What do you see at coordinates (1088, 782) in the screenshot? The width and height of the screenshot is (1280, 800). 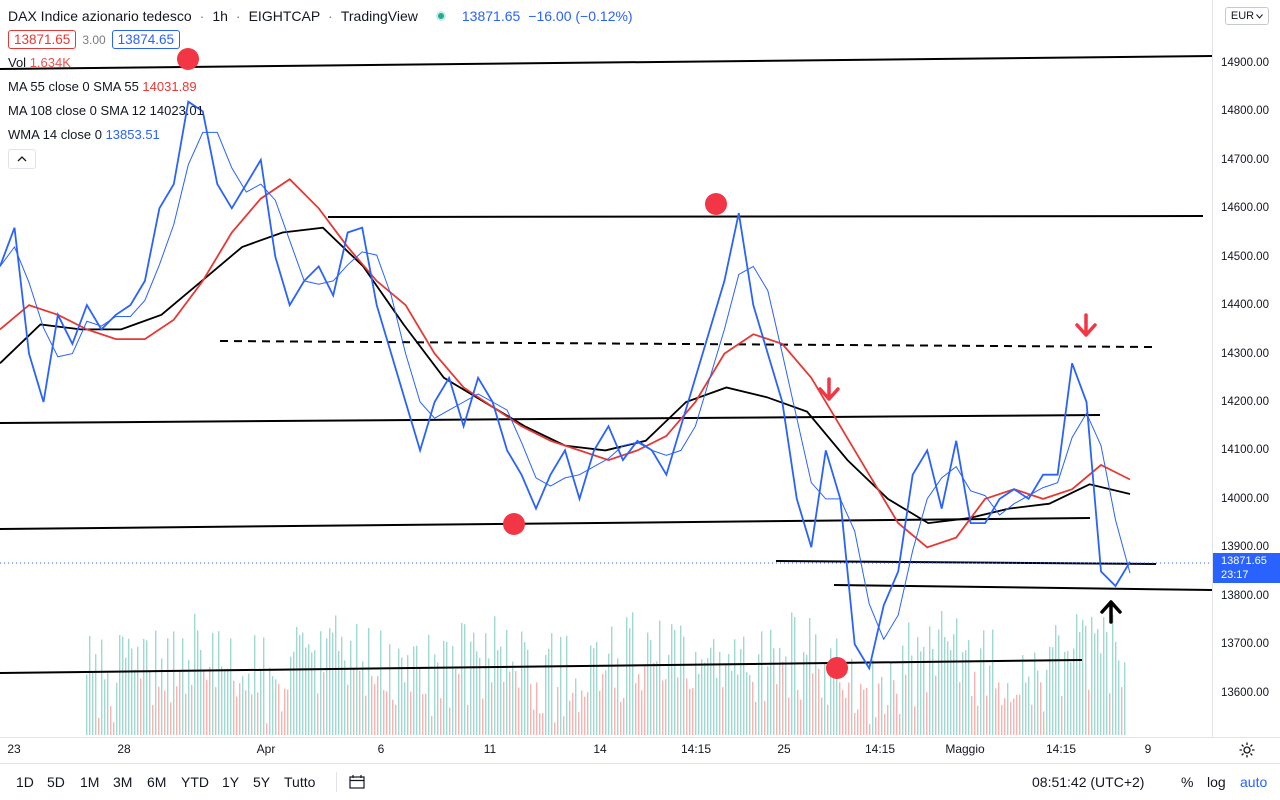 I see `clock: 08:51:42 (UTC+2)` at bounding box center [1088, 782].